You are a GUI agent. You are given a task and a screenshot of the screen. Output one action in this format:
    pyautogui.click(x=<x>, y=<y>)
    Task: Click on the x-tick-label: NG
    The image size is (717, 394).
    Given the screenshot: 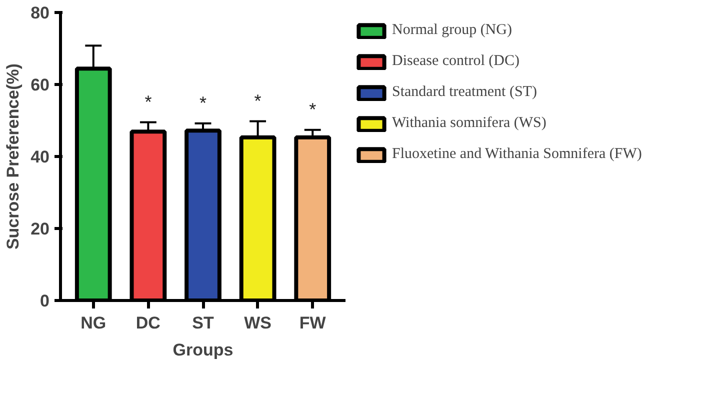 What is the action you would take?
    pyautogui.click(x=93, y=323)
    